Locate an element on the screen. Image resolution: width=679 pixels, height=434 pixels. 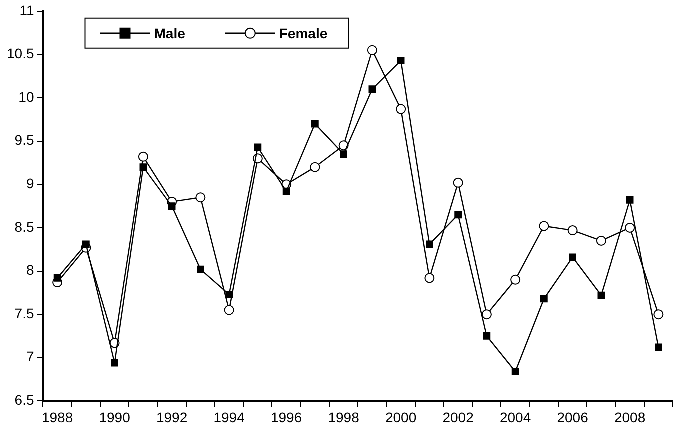
x-tick-label: 1992 is located at coordinates (172, 417).